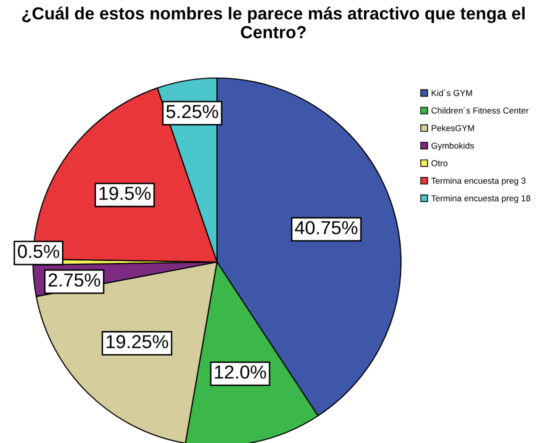  Describe the element at coordinates (439, 163) in the screenshot. I see `legend-label: Otro` at that location.